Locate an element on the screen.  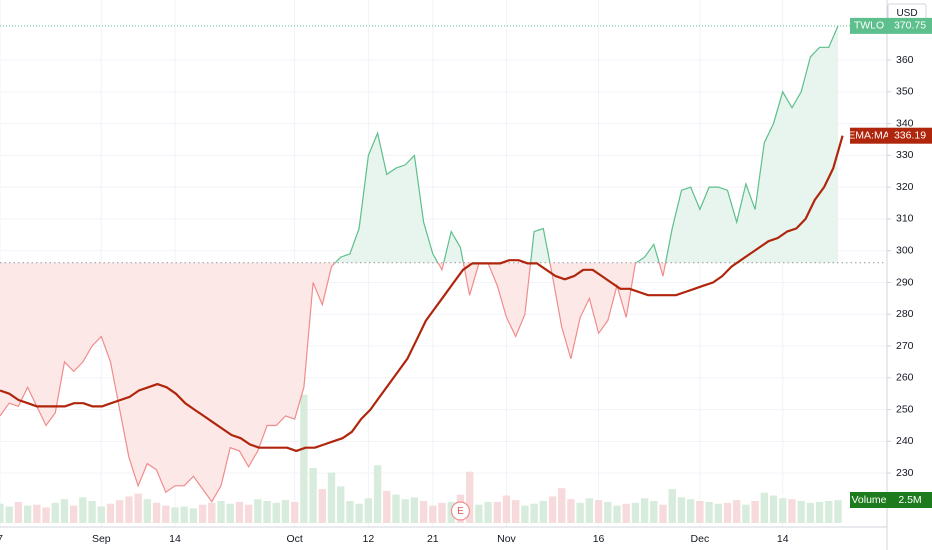
volume-value: 2.5M is located at coordinates (909, 500).